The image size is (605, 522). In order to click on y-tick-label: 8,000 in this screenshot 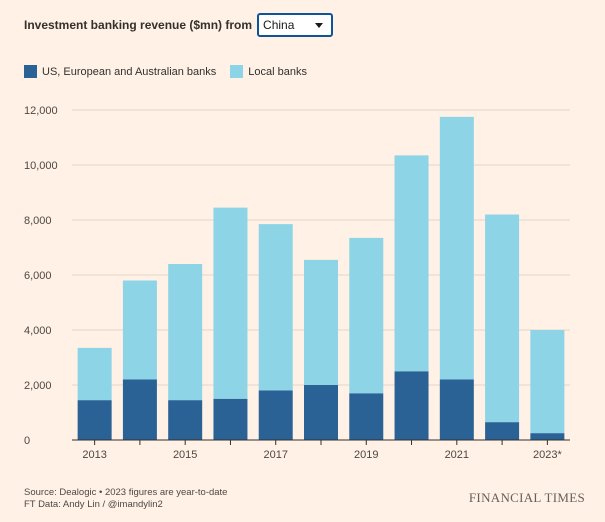, I will do `click(38, 221)`.